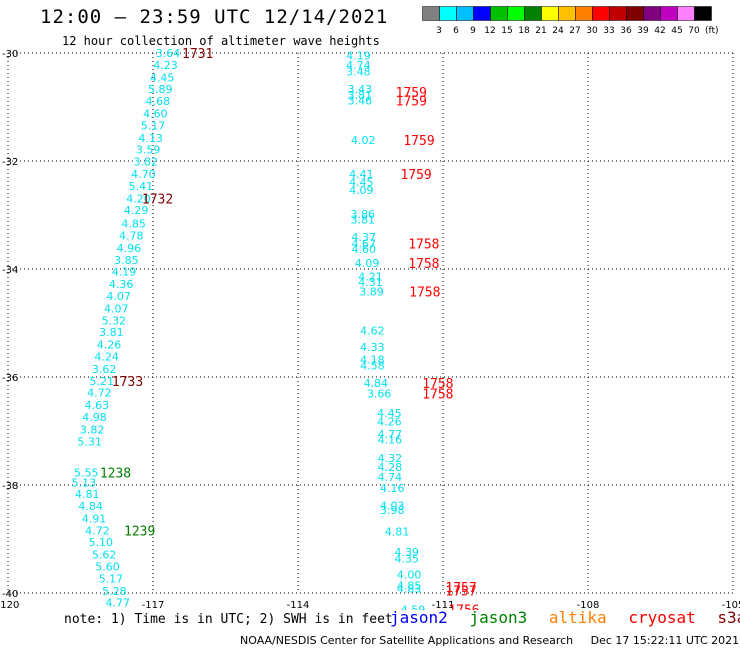  I want to click on credit-timestamp: Dec 17 15:22:11 UTC 2021, so click(665, 640).